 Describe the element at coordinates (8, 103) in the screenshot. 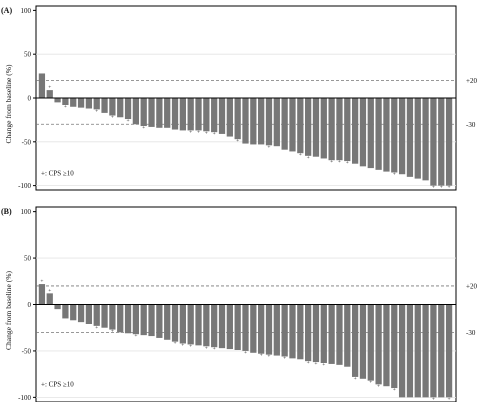

I see `panel-a-ylabel: Change from baseline (%)` at that location.